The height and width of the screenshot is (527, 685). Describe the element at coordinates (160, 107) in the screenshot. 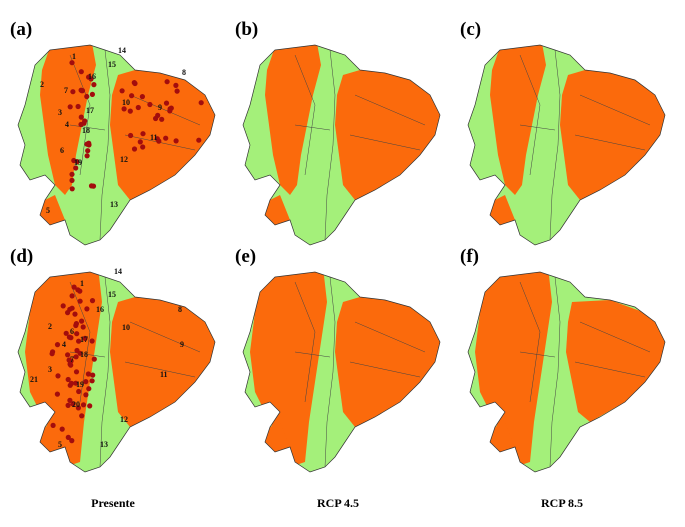

I see `region-label: 9` at that location.